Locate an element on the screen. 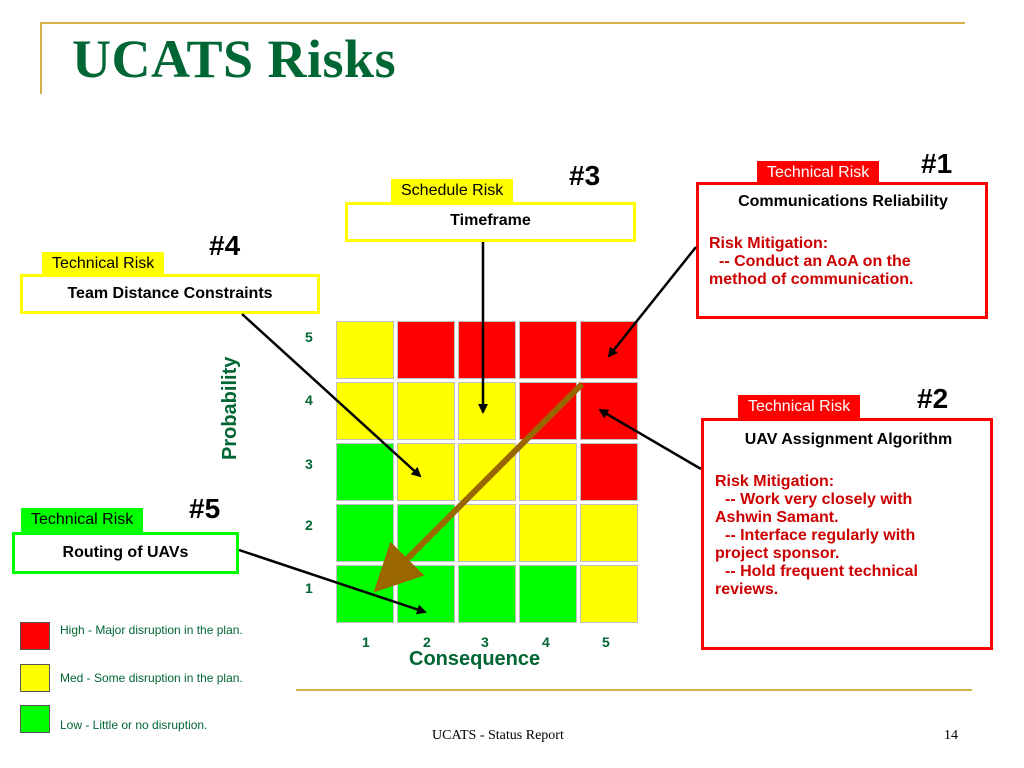 The width and height of the screenshot is (1024, 768). matrix-cell-p2-c4 is located at coordinates (548, 533).